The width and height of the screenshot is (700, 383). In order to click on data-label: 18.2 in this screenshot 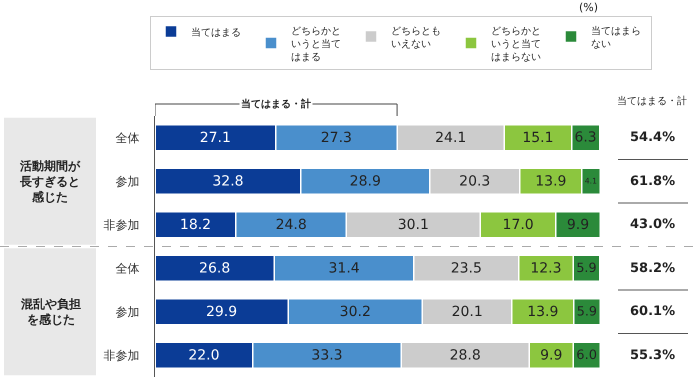, I will do `click(196, 224)`.